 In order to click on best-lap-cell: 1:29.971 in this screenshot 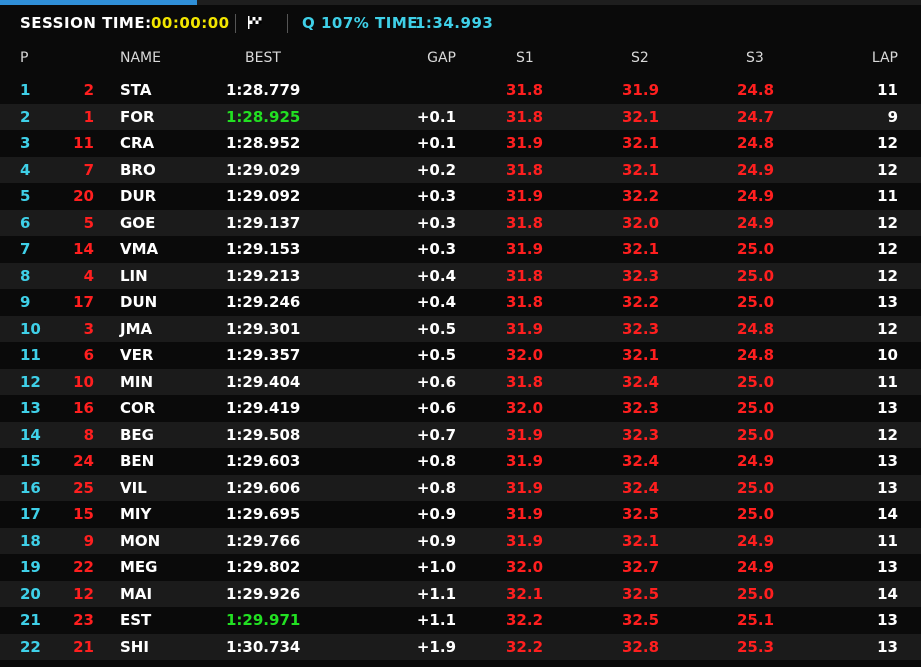, I will do `click(263, 620)`.